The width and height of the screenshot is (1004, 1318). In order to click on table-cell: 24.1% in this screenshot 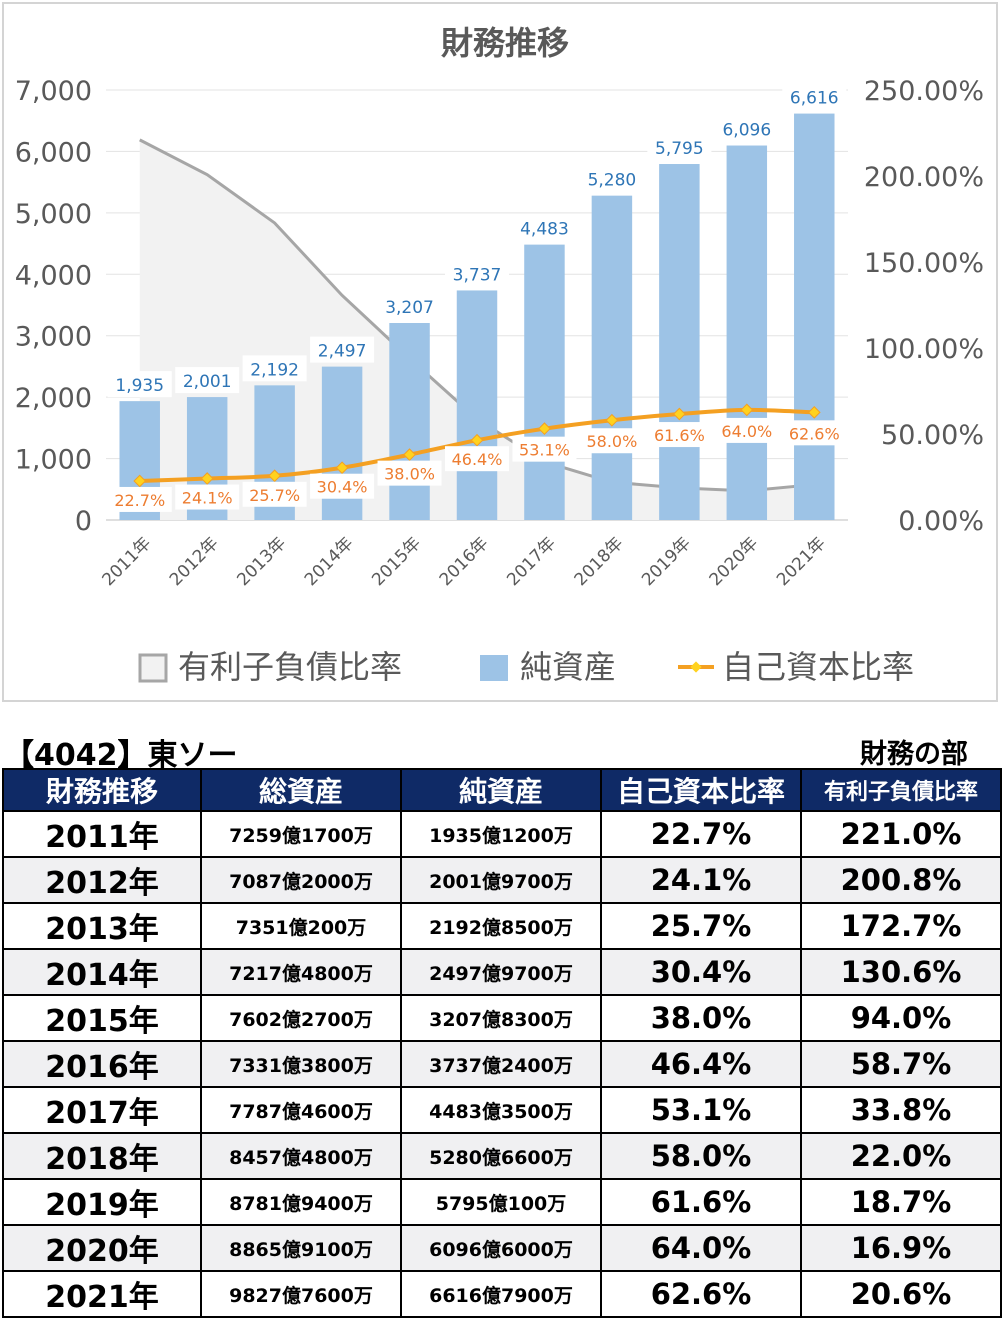, I will do `click(701, 880)`.